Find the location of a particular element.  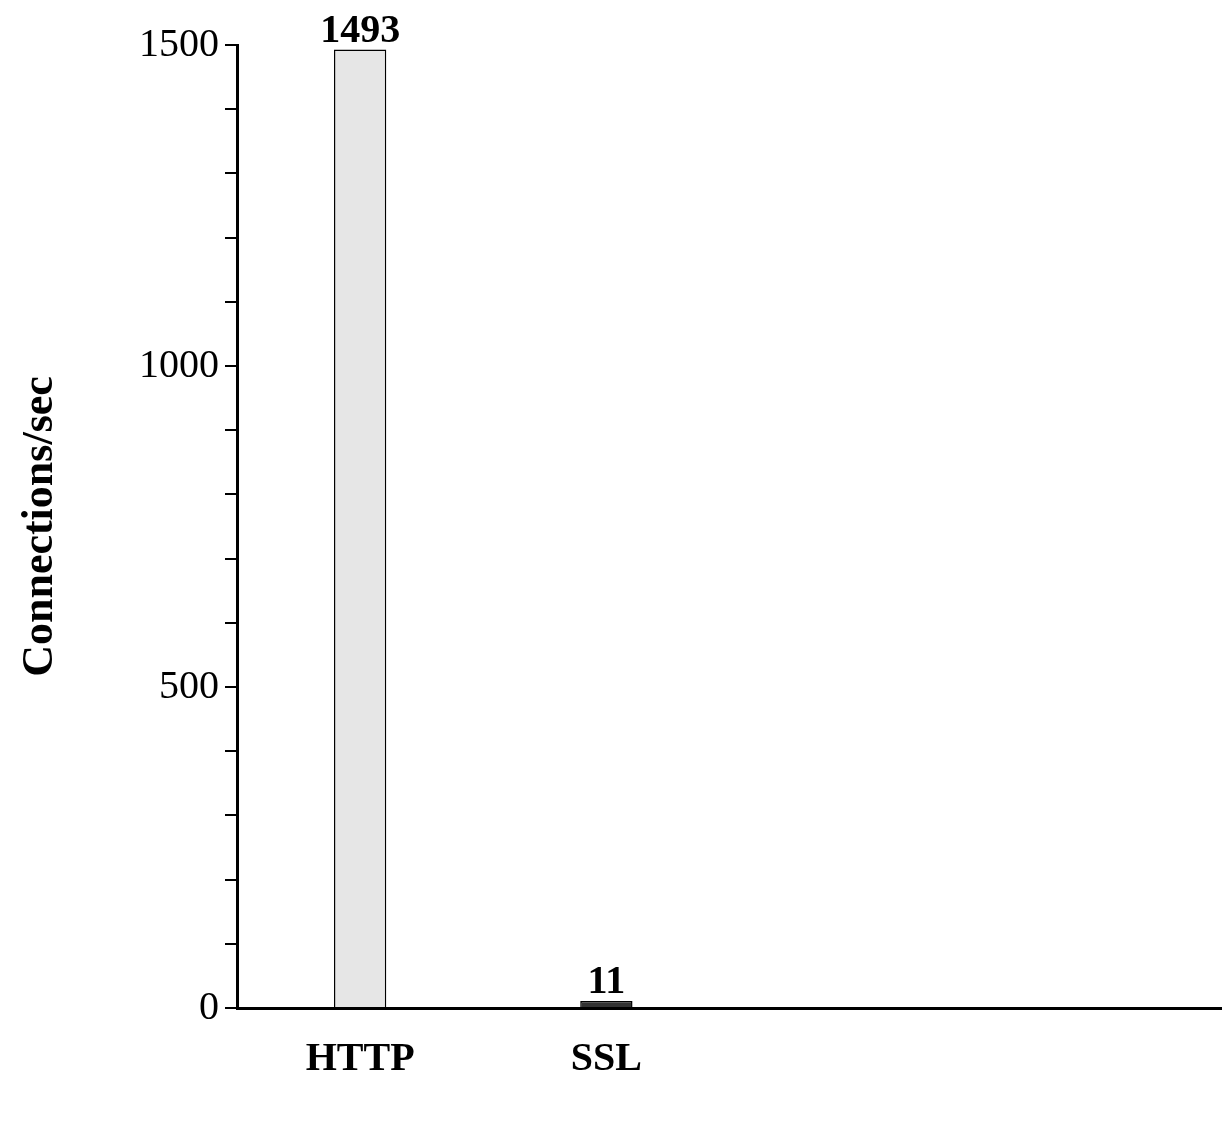

y-axis-title: Connections/sec is located at coordinates (37, 526).